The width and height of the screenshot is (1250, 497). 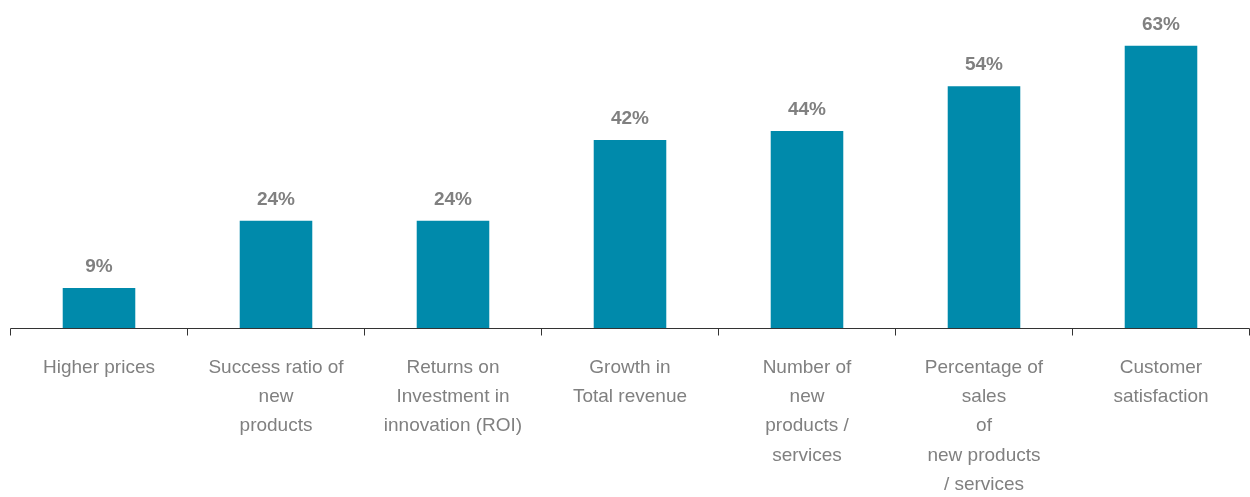 I want to click on x-tick-label: Number of new products / services, so click(x=807, y=410).